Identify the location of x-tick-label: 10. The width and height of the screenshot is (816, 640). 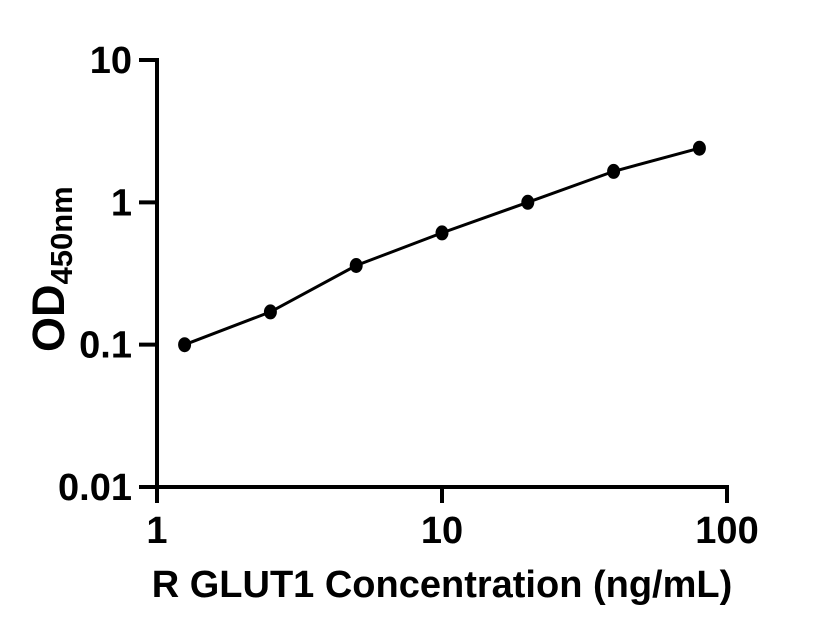
(442, 531).